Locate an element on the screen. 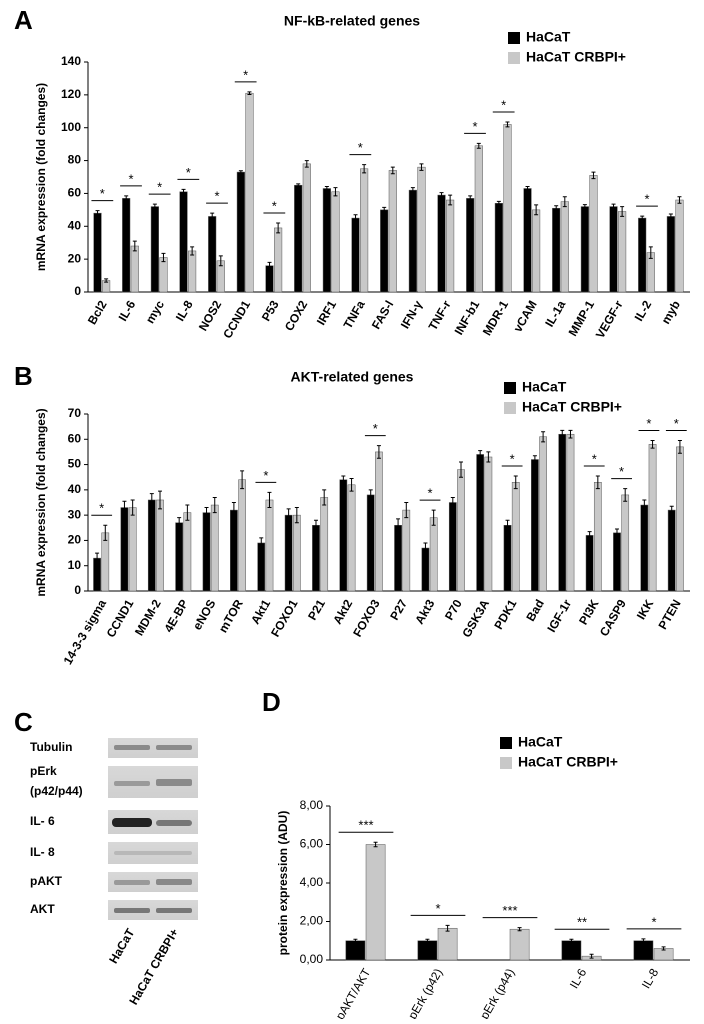 The height and width of the screenshot is (1024, 704). x-tick-label: MMP-1 is located at coordinates (582, 318).